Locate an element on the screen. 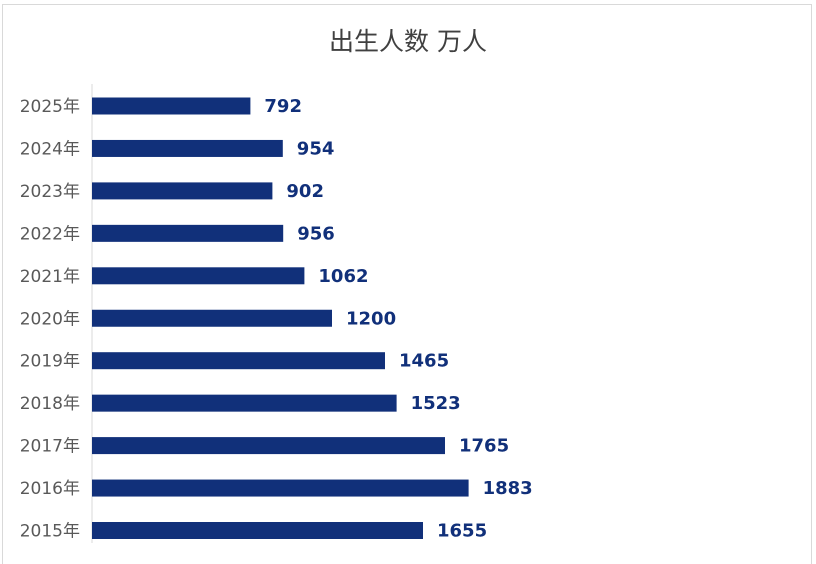 This screenshot has width=816, height=564. data-label: 792 is located at coordinates (283, 106).